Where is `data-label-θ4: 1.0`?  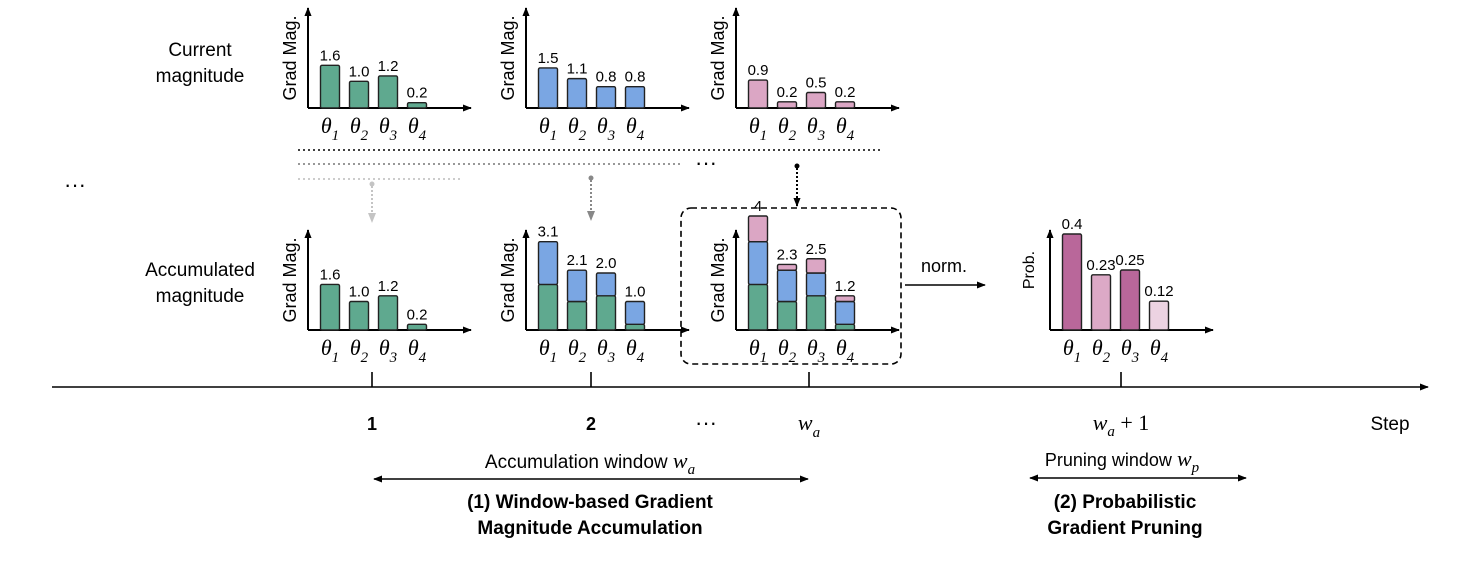
data-label-θ4: 1.0 is located at coordinates (635, 292).